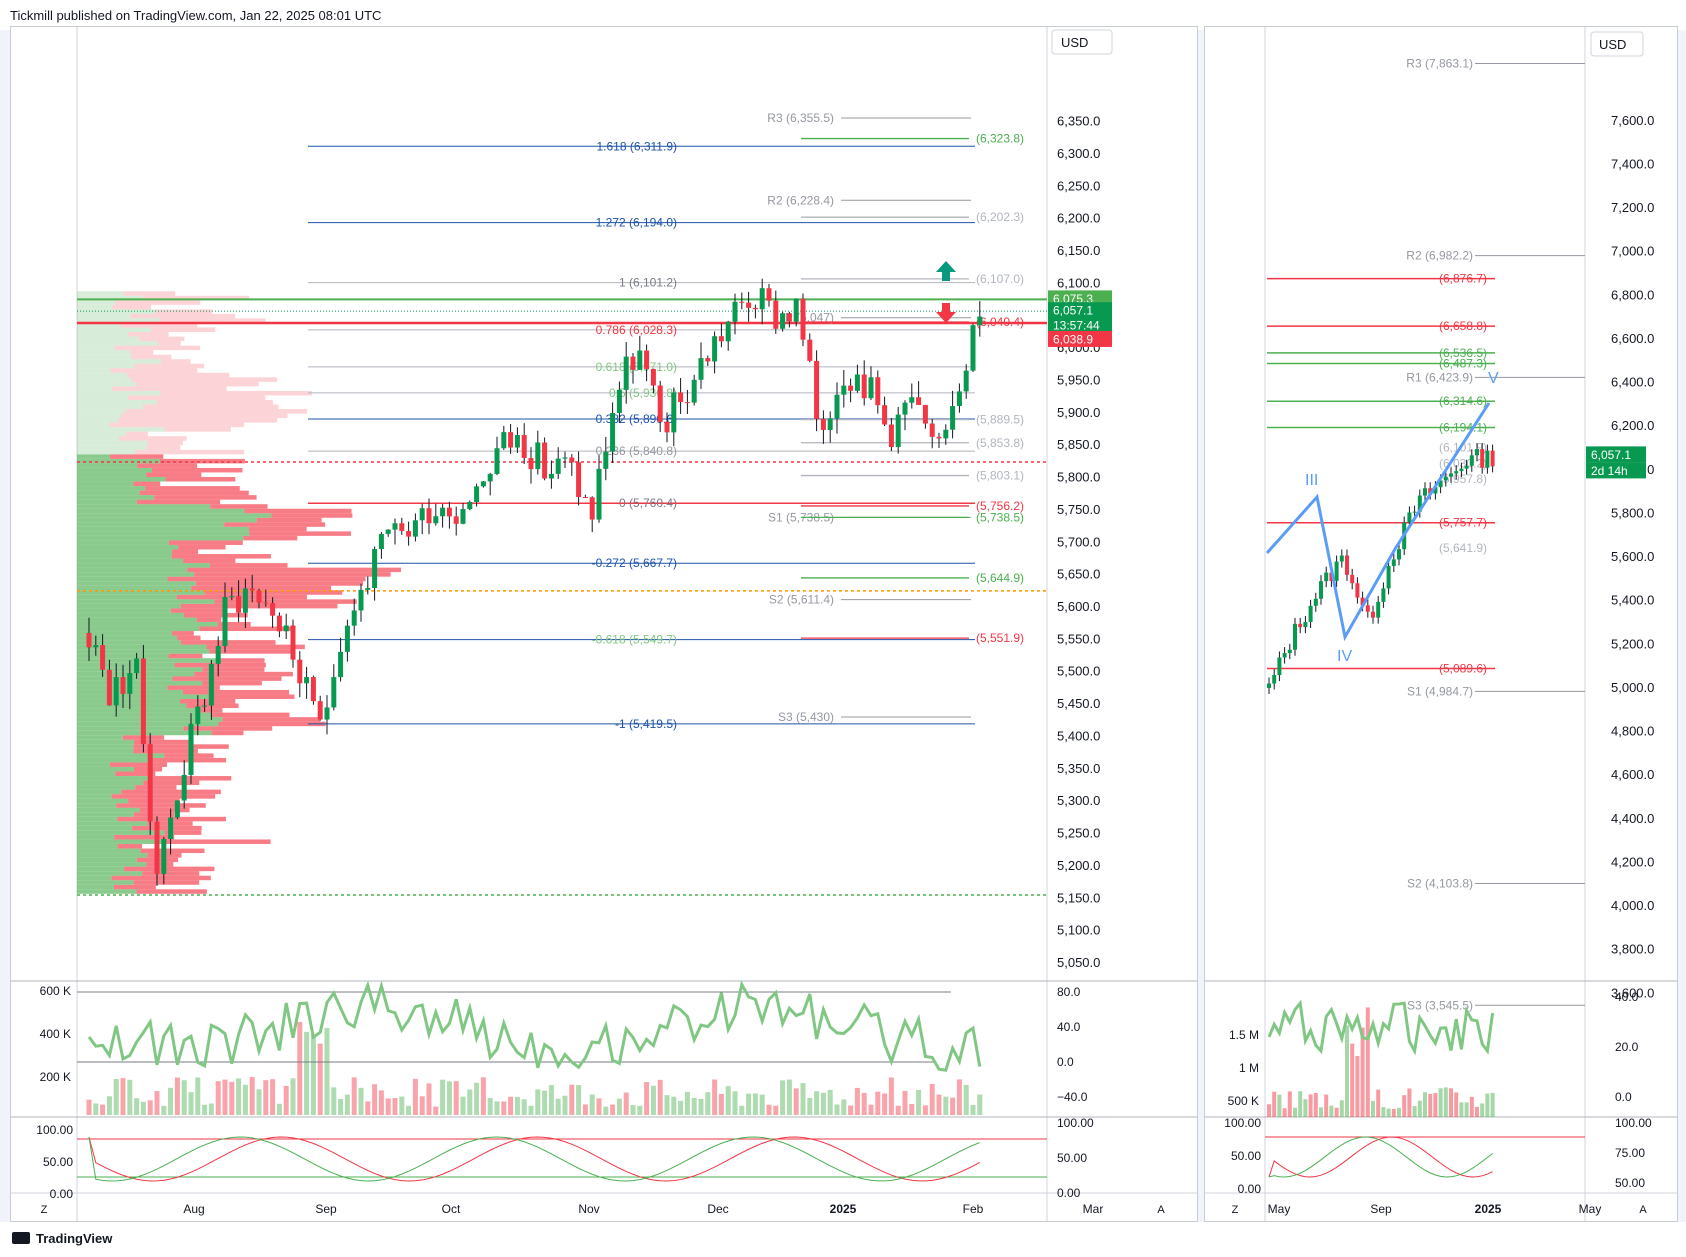 The height and width of the screenshot is (1257, 1686). I want to click on fib-level-label: 0.236 (5,840.8), so click(636, 451).